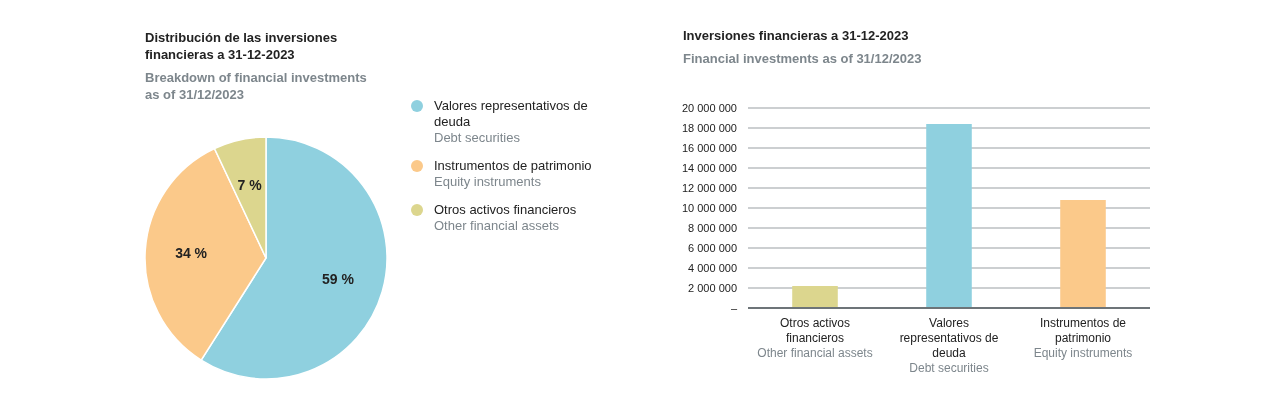 Image resolution: width=1280 pixels, height=395 pixels. Describe the element at coordinates (250, 184) in the screenshot. I see `data-label: 7 %` at that location.